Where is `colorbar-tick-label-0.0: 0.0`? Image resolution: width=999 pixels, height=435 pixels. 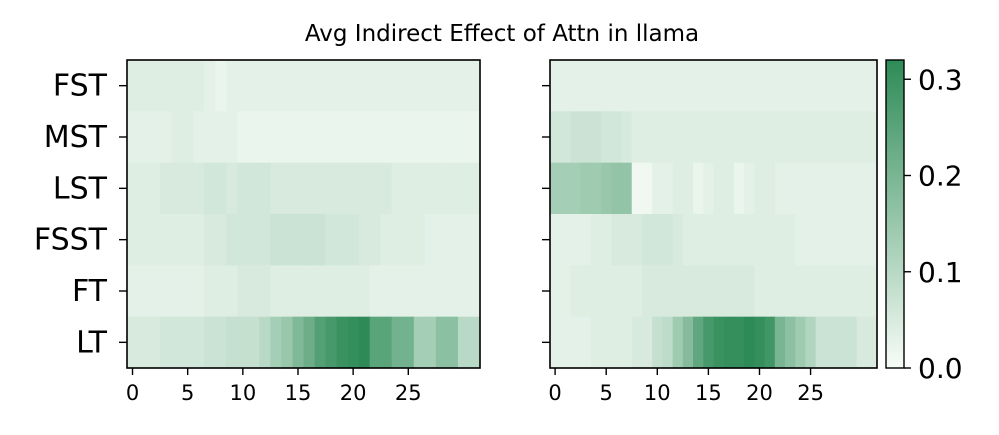
colorbar-tick-label-0.0: 0.0 is located at coordinates (940, 368).